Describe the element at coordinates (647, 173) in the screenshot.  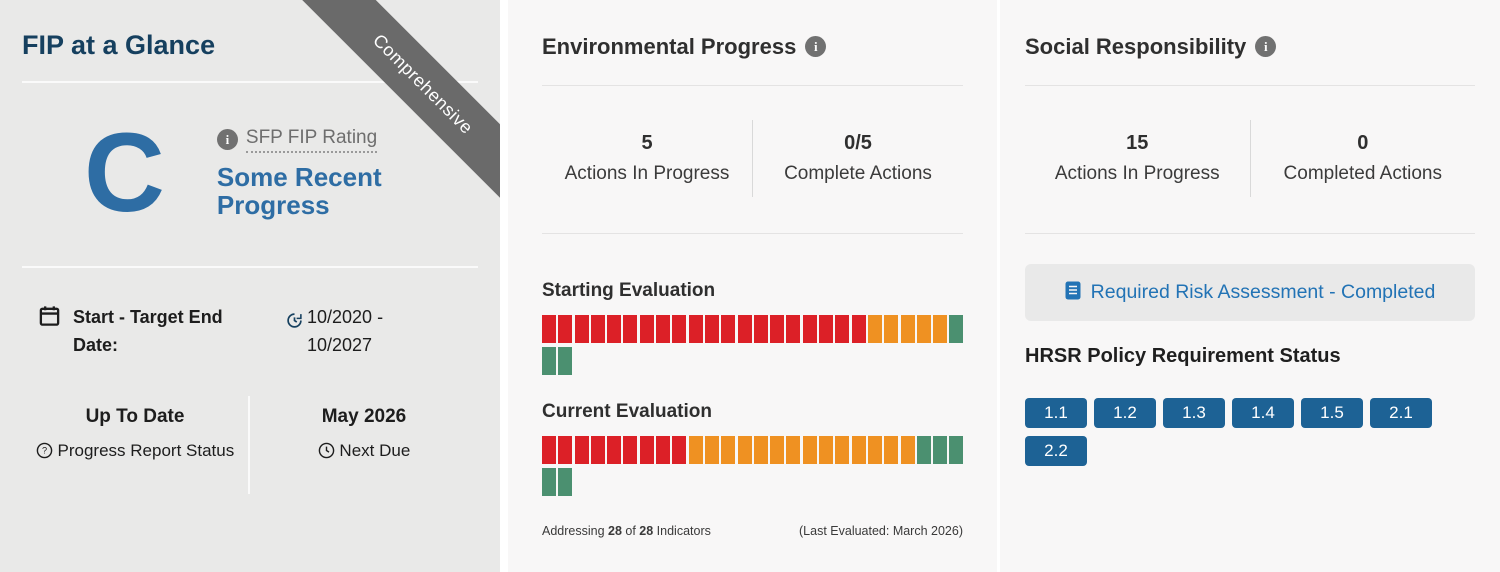
I see `stat-label: Actions In Progress` at that location.